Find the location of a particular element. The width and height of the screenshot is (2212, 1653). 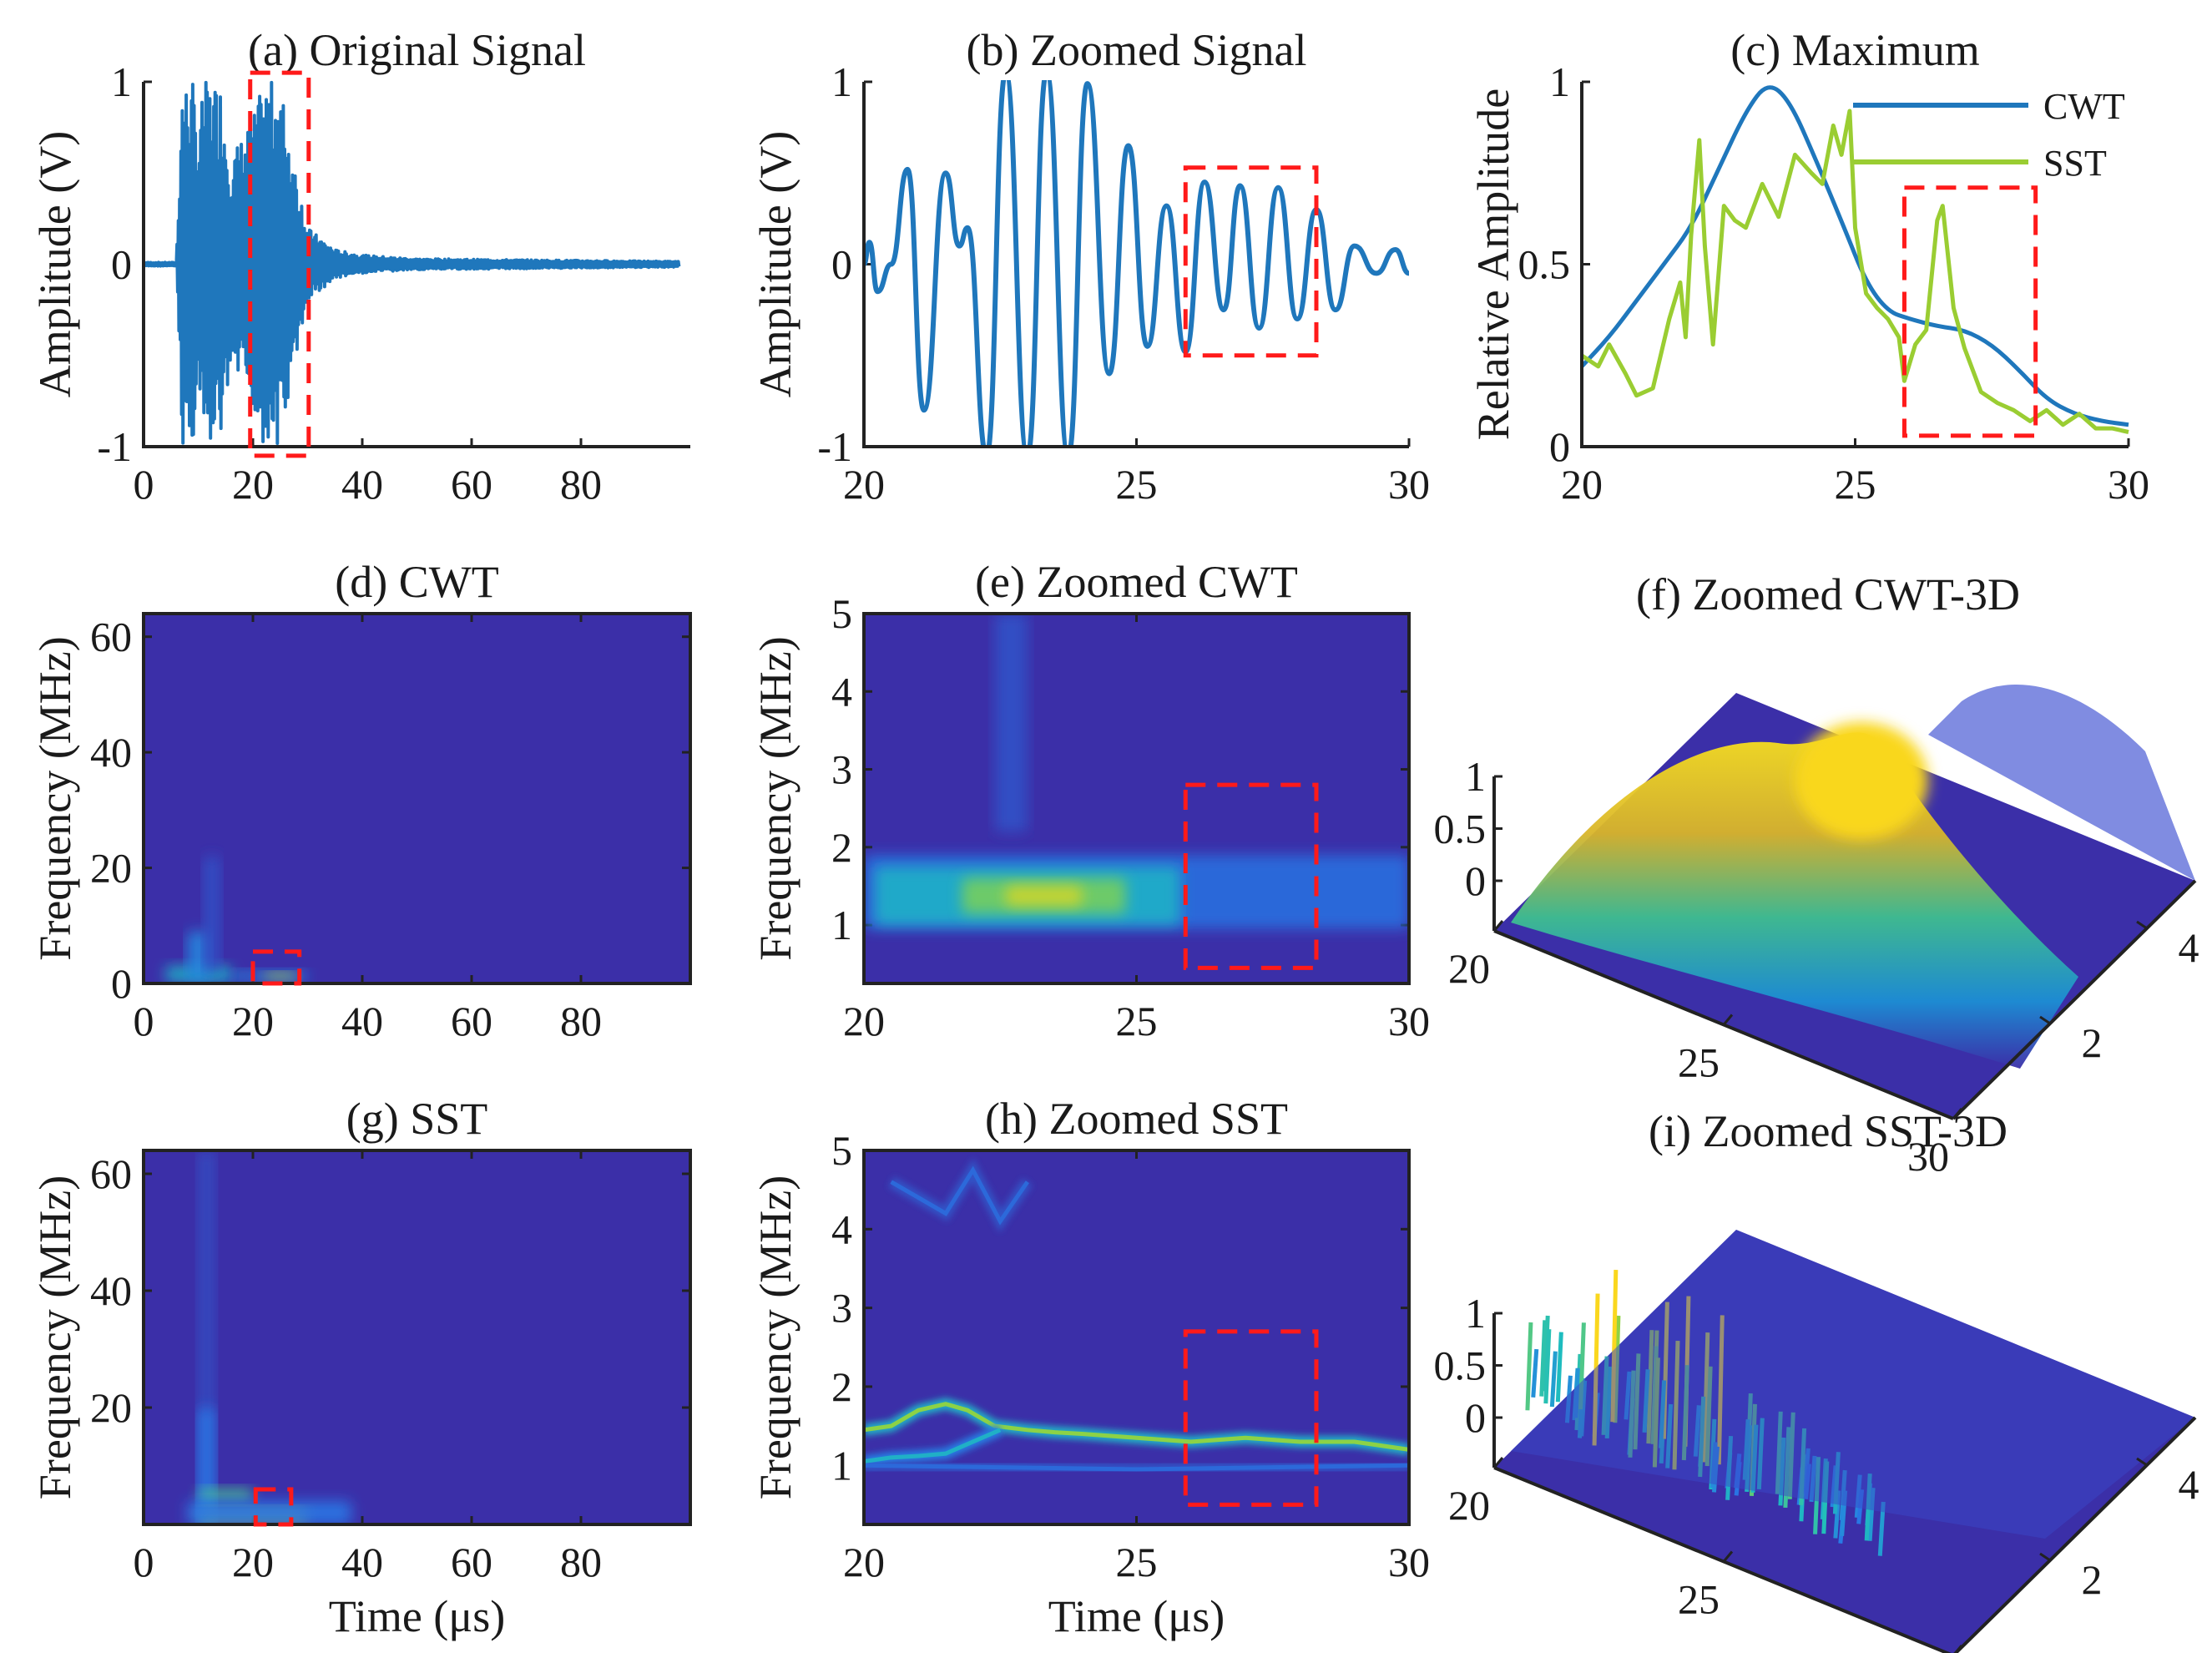

legend-entry: CWT is located at coordinates (2084, 106).